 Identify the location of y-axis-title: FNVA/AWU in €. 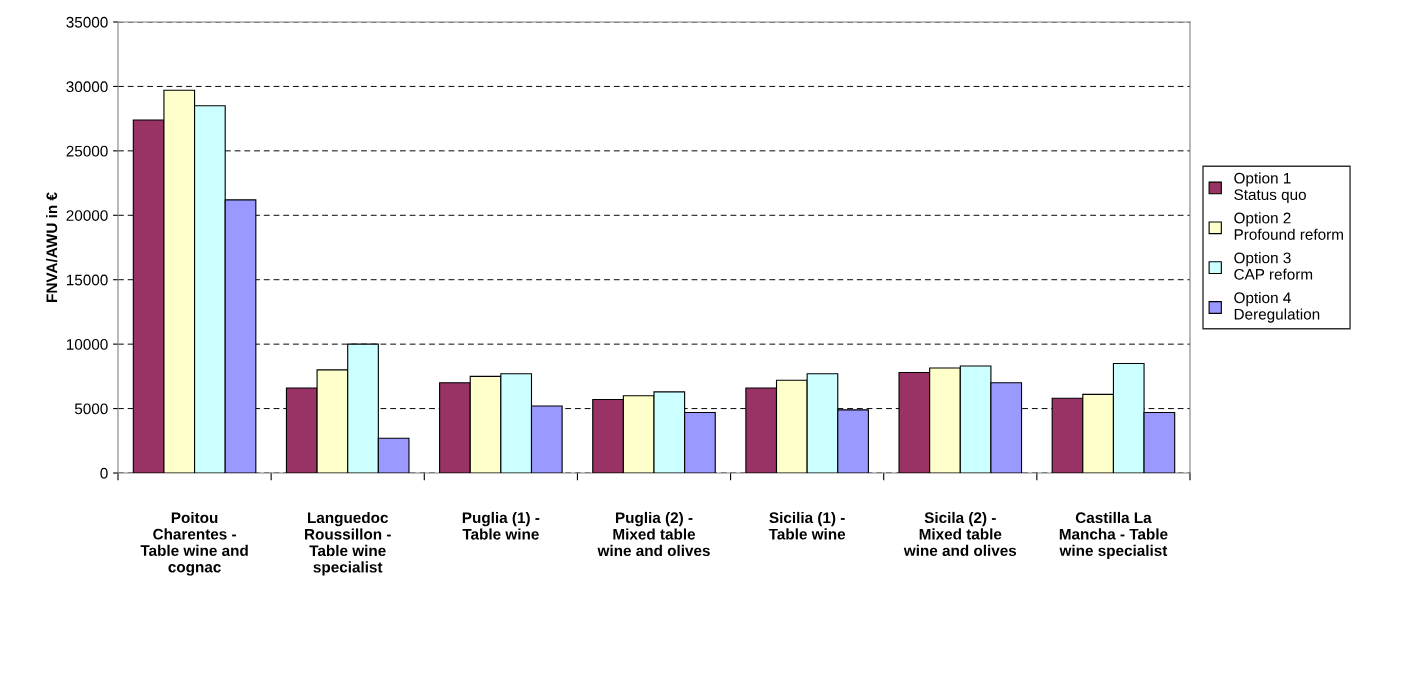
(52, 247).